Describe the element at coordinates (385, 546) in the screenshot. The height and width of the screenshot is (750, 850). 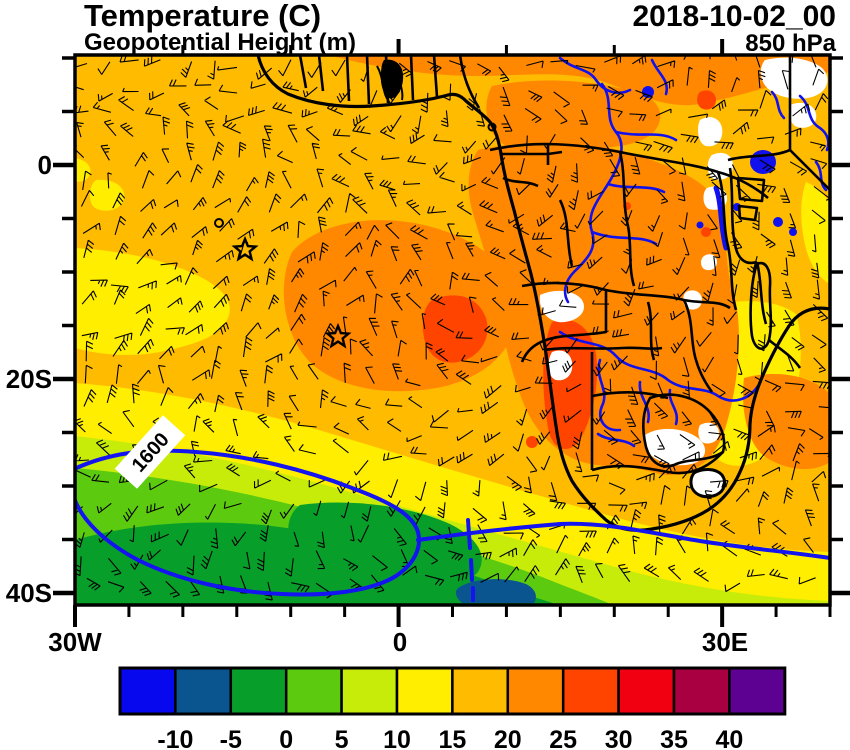
I see `temp-region--5-0` at that location.